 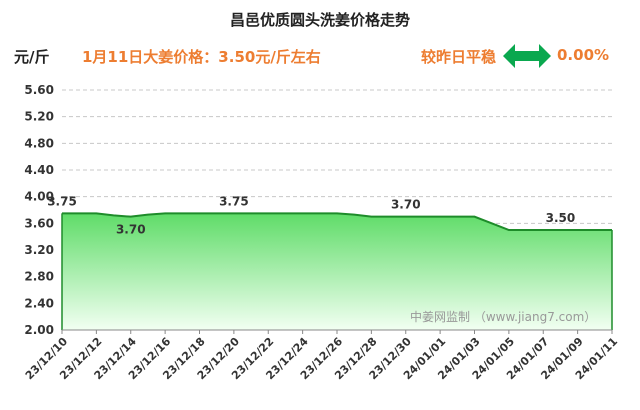 I want to click on y-tick-label: 2.40, so click(x=39, y=303).